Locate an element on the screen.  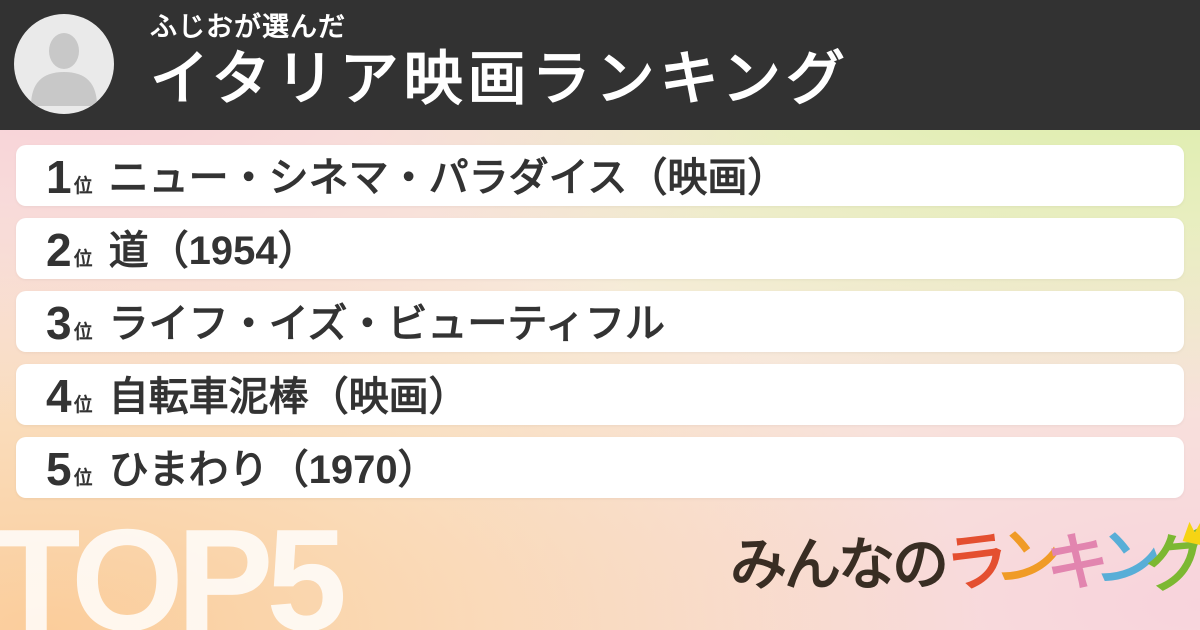
avatar is located at coordinates (64, 64).